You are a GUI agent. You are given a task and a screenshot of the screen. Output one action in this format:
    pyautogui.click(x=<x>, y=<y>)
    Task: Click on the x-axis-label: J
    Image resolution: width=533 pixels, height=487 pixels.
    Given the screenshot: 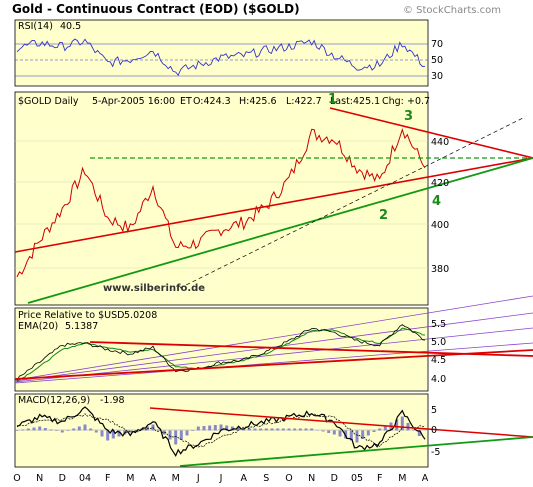 What is the action you would take?
    pyautogui.click(x=221, y=478)
    